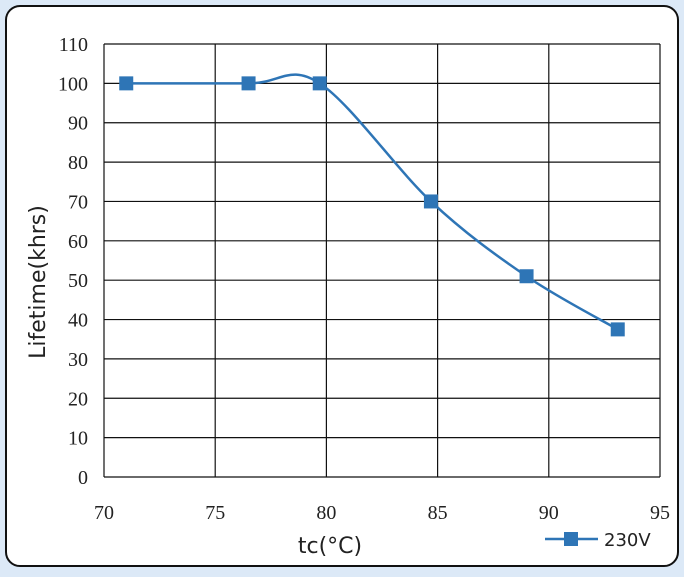 The height and width of the screenshot is (577, 684). I want to click on y-tick-label: 40, so click(78, 321).